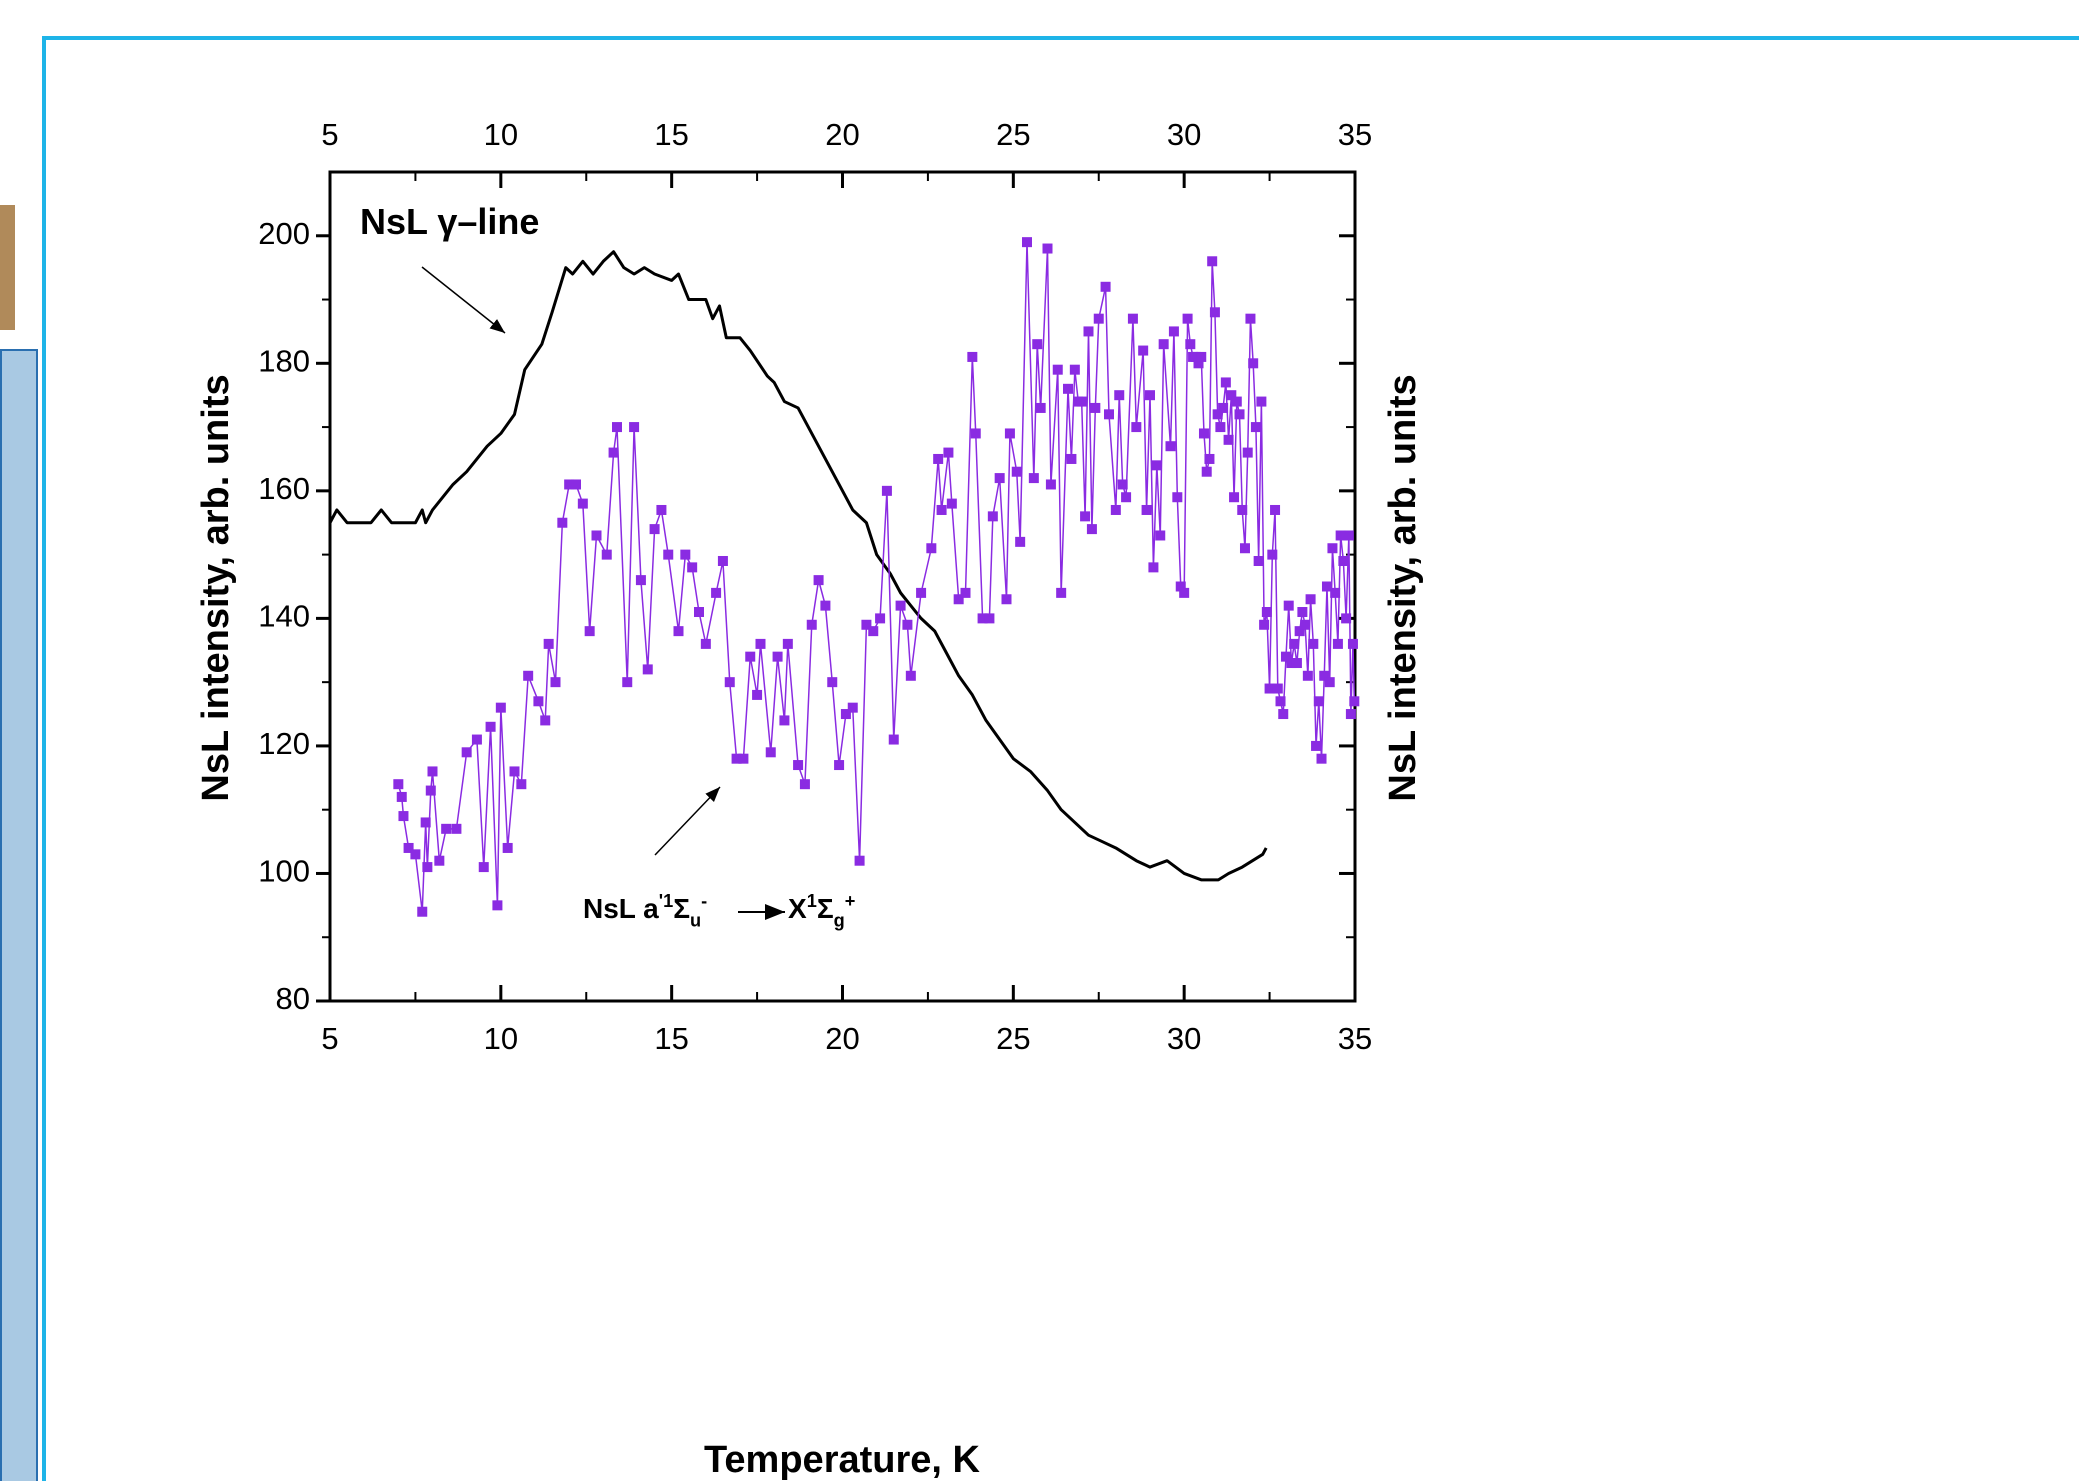 Image resolution: width=2079 pixels, height=1481 pixels. I want to click on side-panel, so click(19, 915).